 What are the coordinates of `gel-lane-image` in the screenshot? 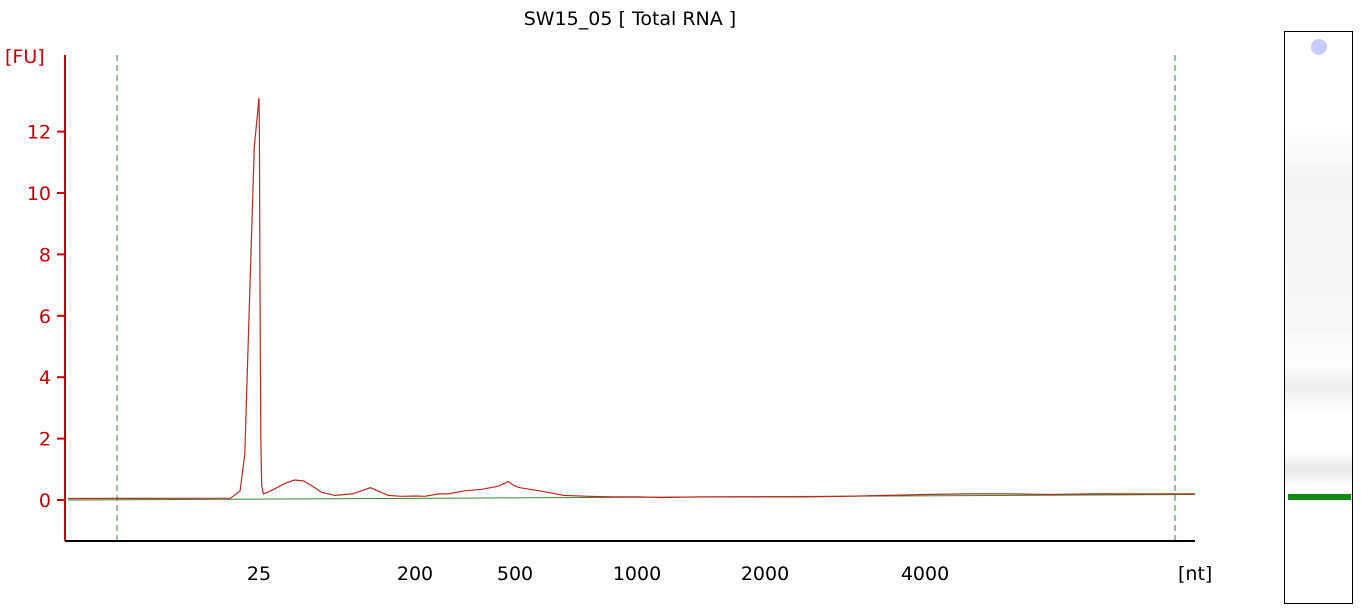 It's located at (1318, 317).